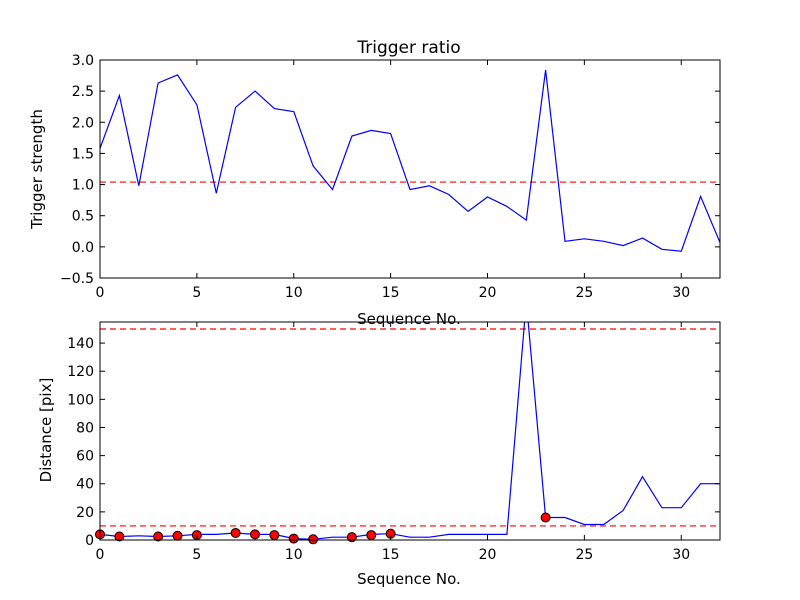 The height and width of the screenshot is (600, 800). What do you see at coordinates (85, 428) in the screenshot?
I see `y-tick-label: 80` at bounding box center [85, 428].